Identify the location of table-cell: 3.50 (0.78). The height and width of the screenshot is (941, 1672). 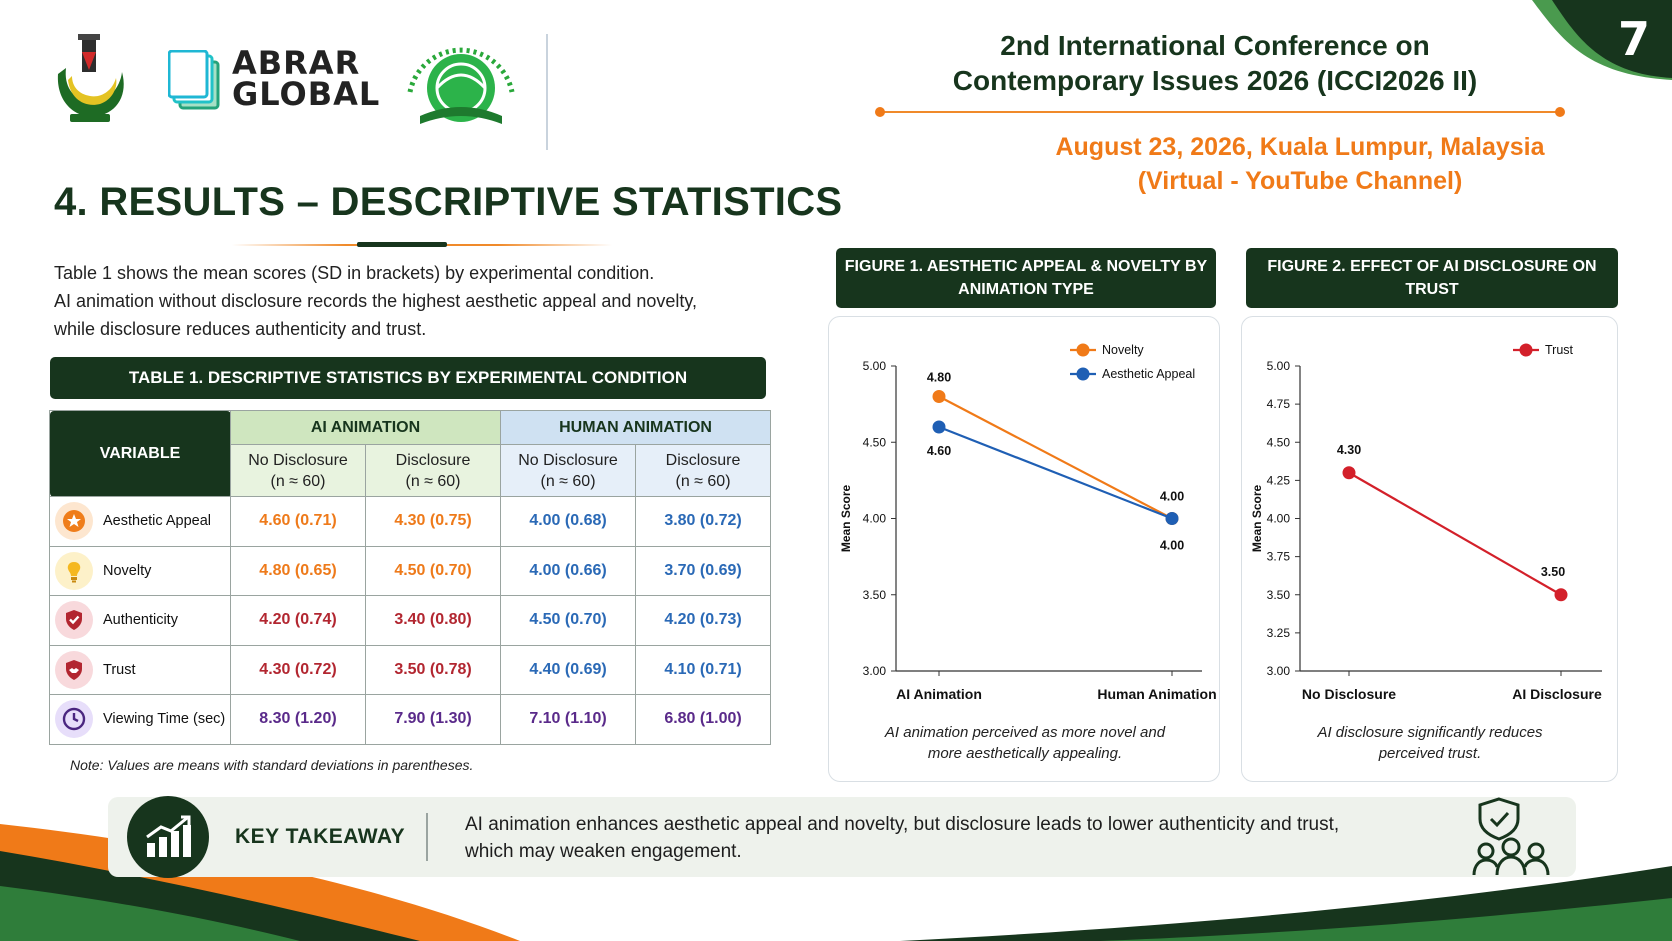
(433, 669).